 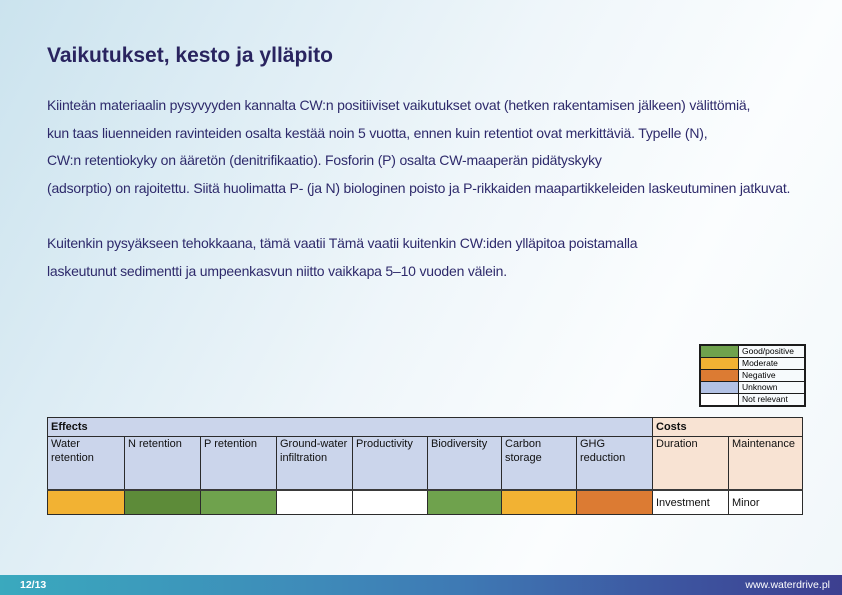 What do you see at coordinates (690, 502) in the screenshot?
I see `duration-value-cell: Investment` at bounding box center [690, 502].